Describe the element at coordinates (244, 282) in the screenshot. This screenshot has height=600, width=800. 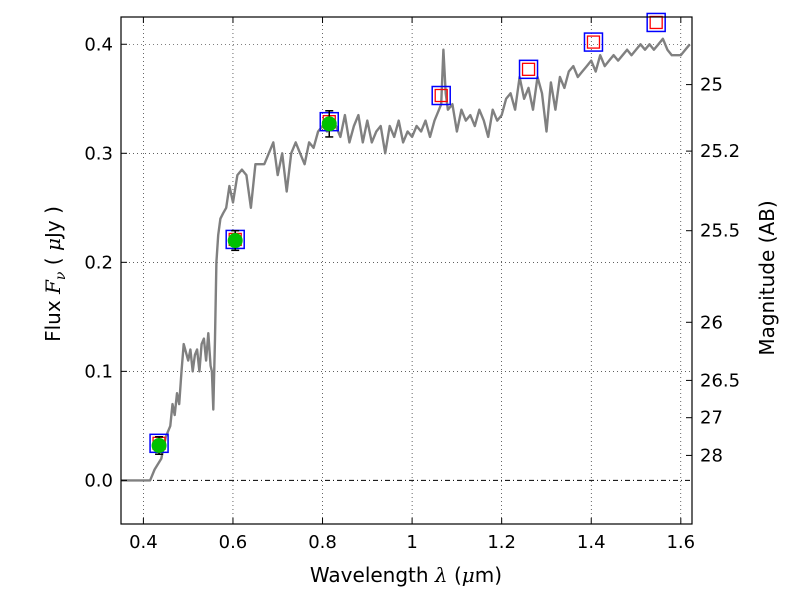
I see `observed-points` at that location.